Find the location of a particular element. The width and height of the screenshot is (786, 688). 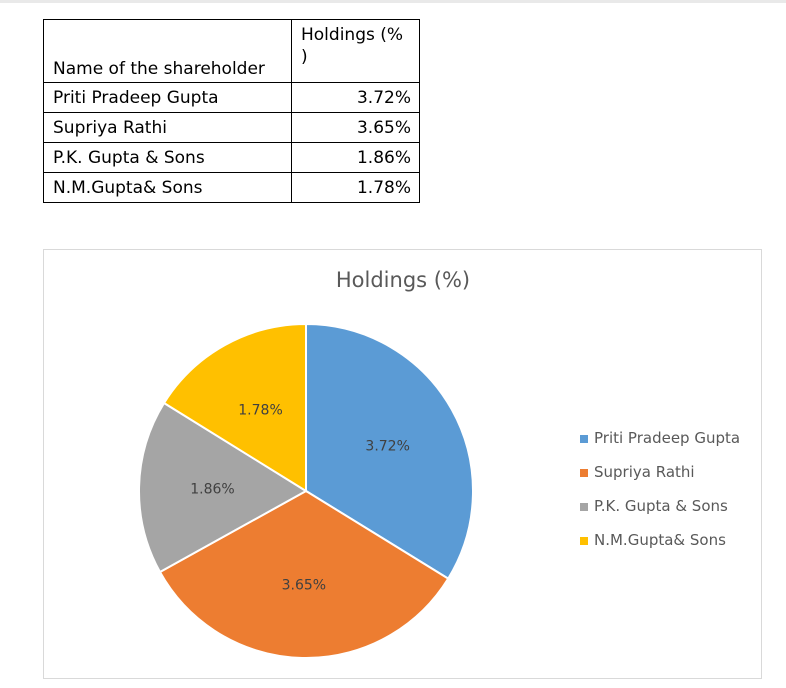

legend-item: N.M.Gupta& Sons is located at coordinates (660, 548).